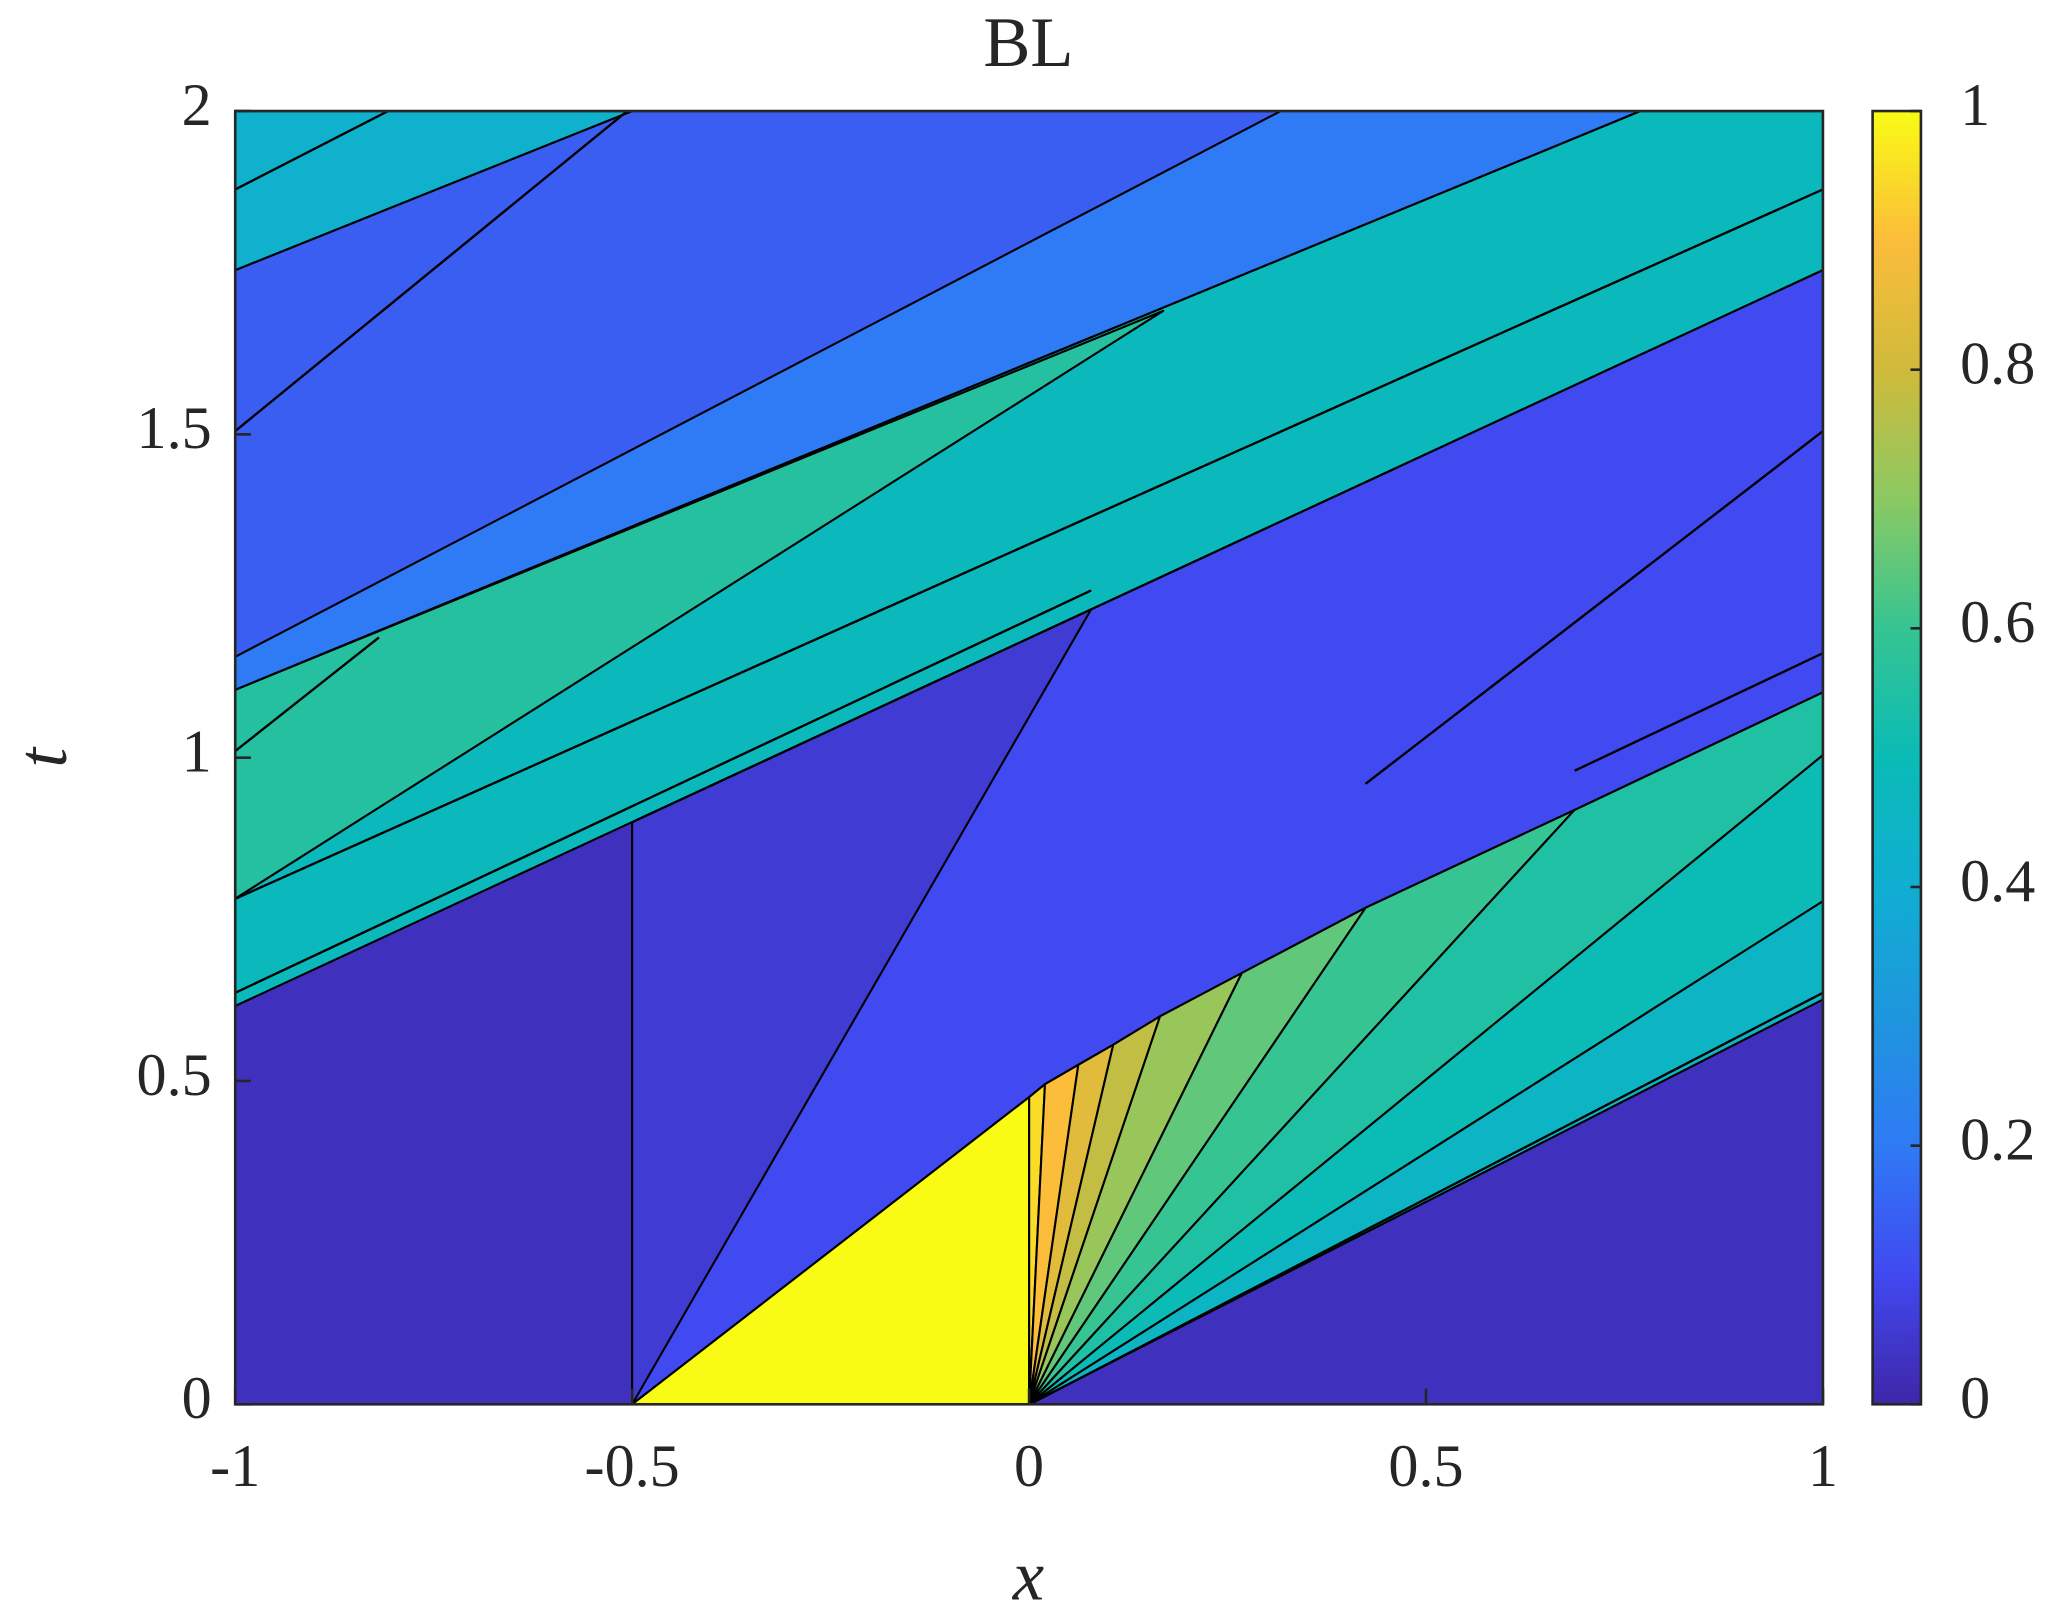 Image resolution: width=2049 pixels, height=1617 pixels. Describe the element at coordinates (1028, 1574) in the screenshot. I see `x-axis-label: x` at that location.